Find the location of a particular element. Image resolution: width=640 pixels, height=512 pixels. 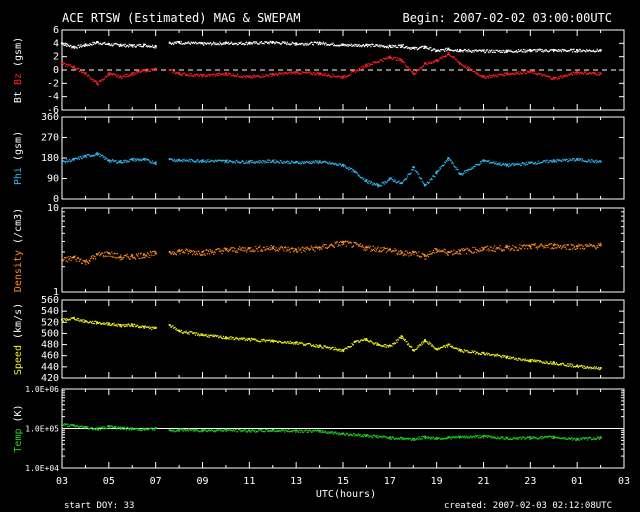

y-tick-label: 1.0E+06 is located at coordinates (42, 389).